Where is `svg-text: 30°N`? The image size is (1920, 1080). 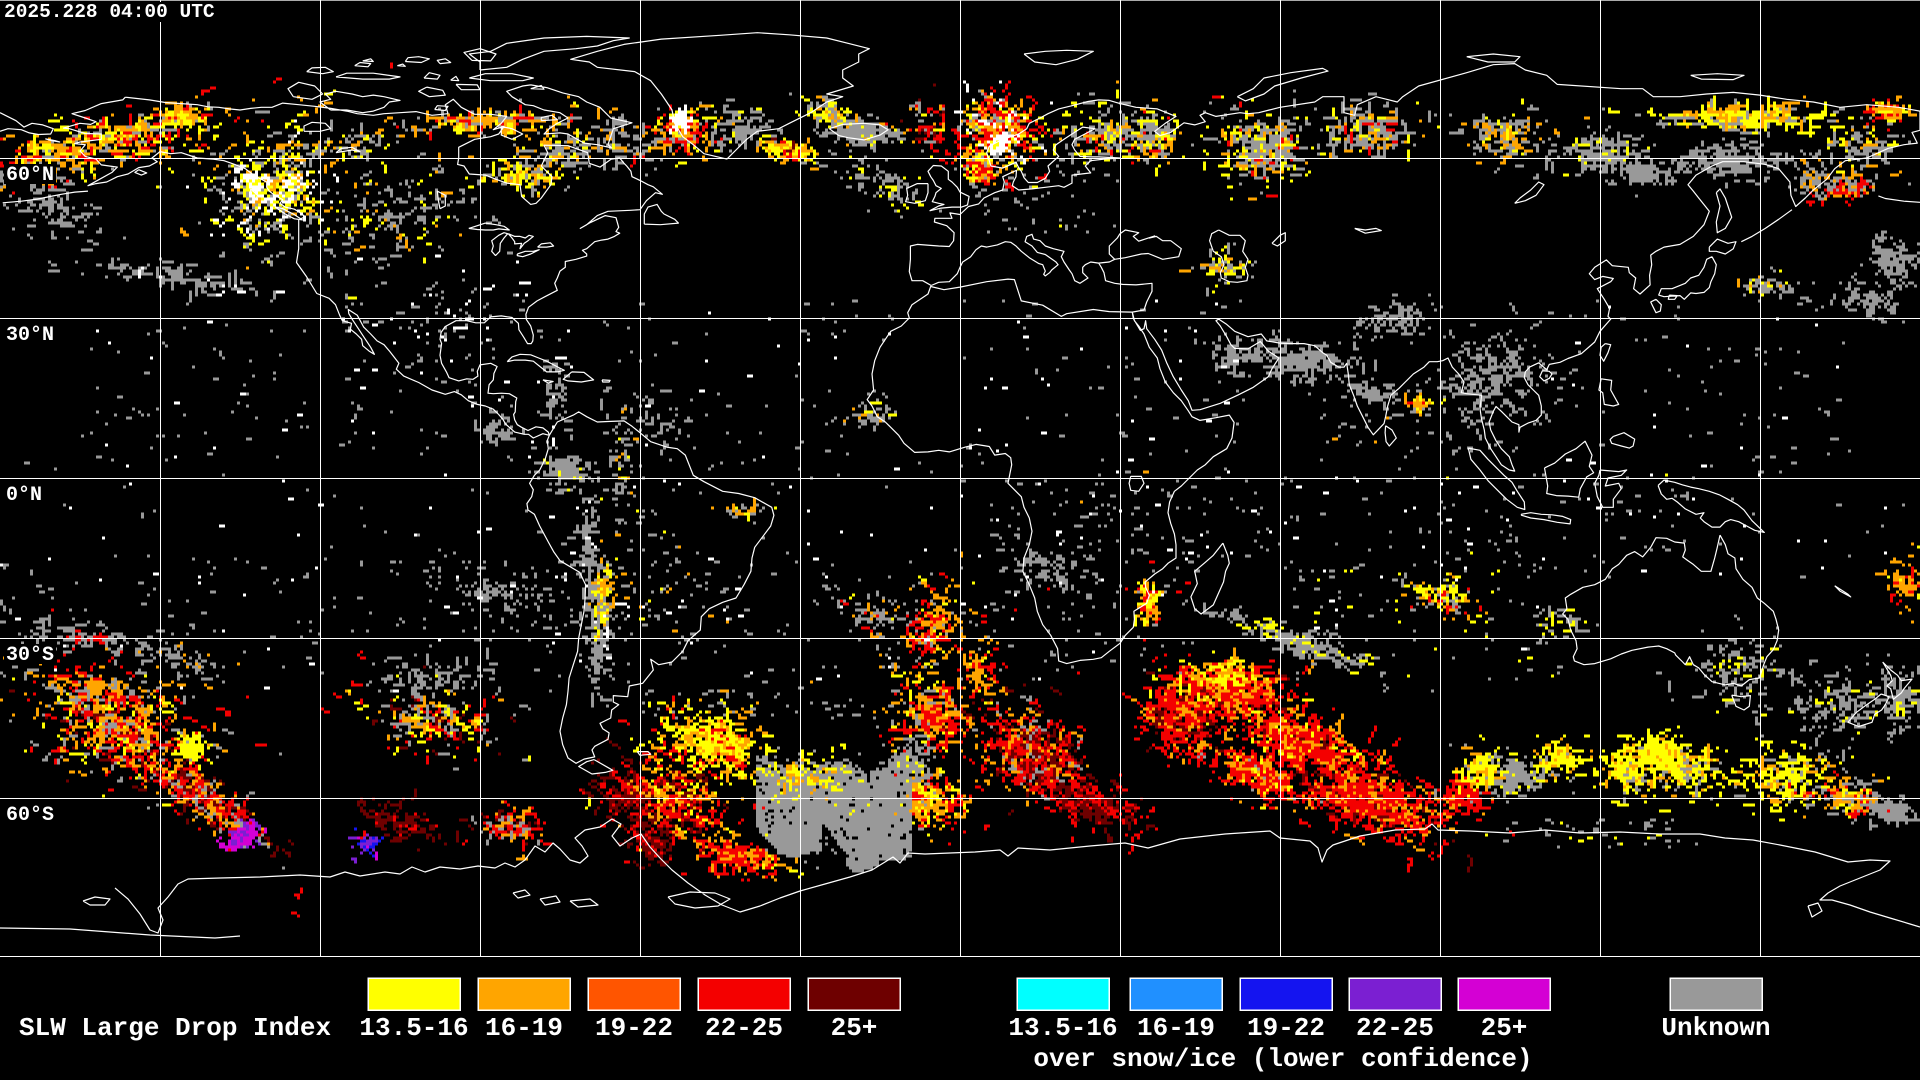 svg-text: 30°N is located at coordinates (30, 335).